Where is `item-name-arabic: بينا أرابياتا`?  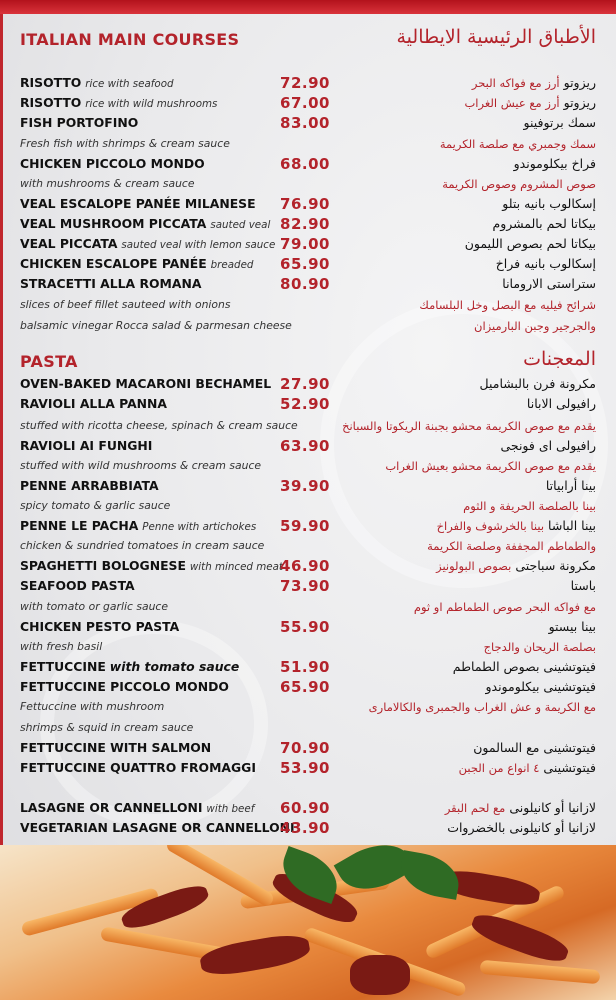
item-name-arabic: بينا أرابياتا is located at coordinates (570, 485).